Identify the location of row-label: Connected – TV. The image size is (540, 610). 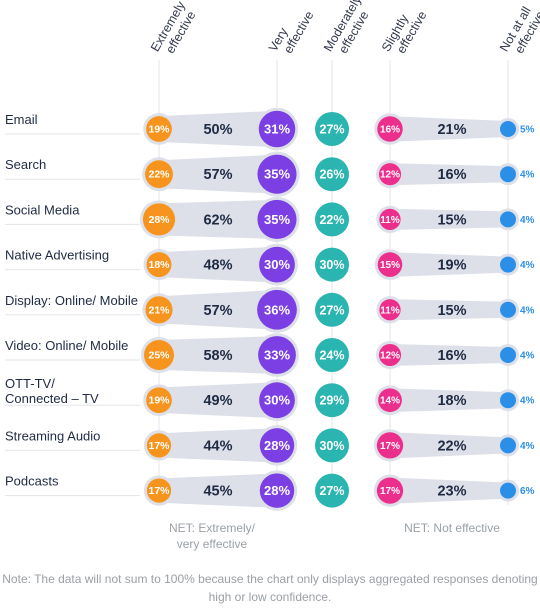
(52, 398).